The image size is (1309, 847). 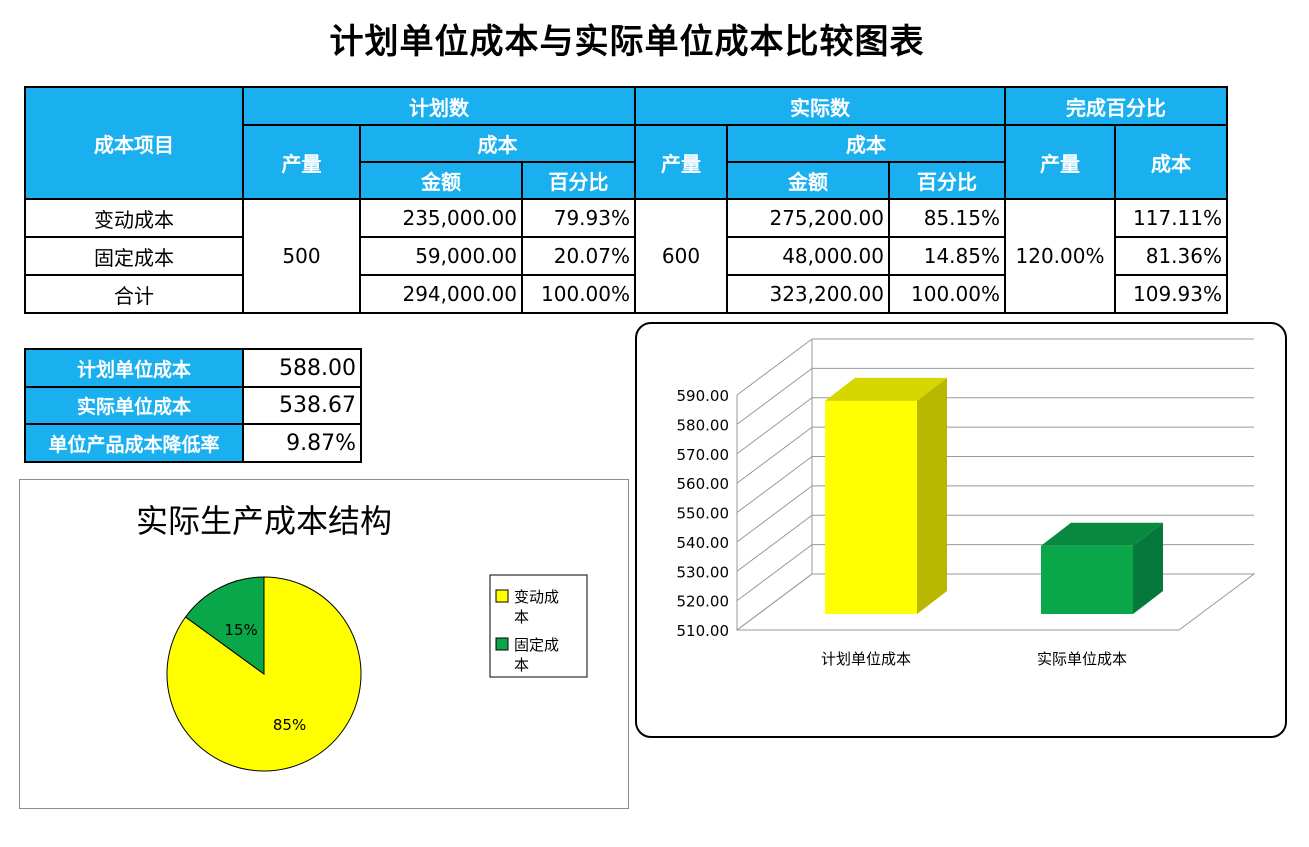 What do you see at coordinates (536, 655) in the screenshot?
I see `legend-entry: 固定成本` at bounding box center [536, 655].